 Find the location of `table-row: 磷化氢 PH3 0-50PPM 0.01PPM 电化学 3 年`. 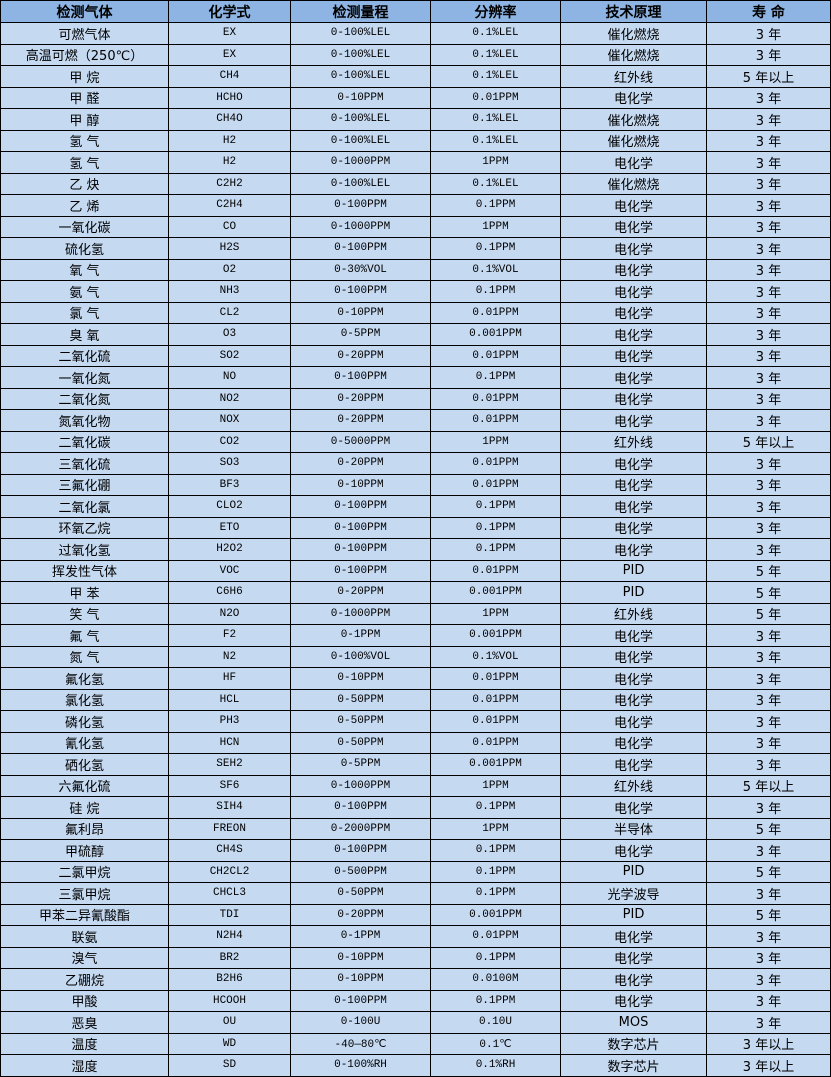

table-row: 磷化氢 PH3 0-50PPM 0.01PPM 电化学 3 年 is located at coordinates (415, 721).